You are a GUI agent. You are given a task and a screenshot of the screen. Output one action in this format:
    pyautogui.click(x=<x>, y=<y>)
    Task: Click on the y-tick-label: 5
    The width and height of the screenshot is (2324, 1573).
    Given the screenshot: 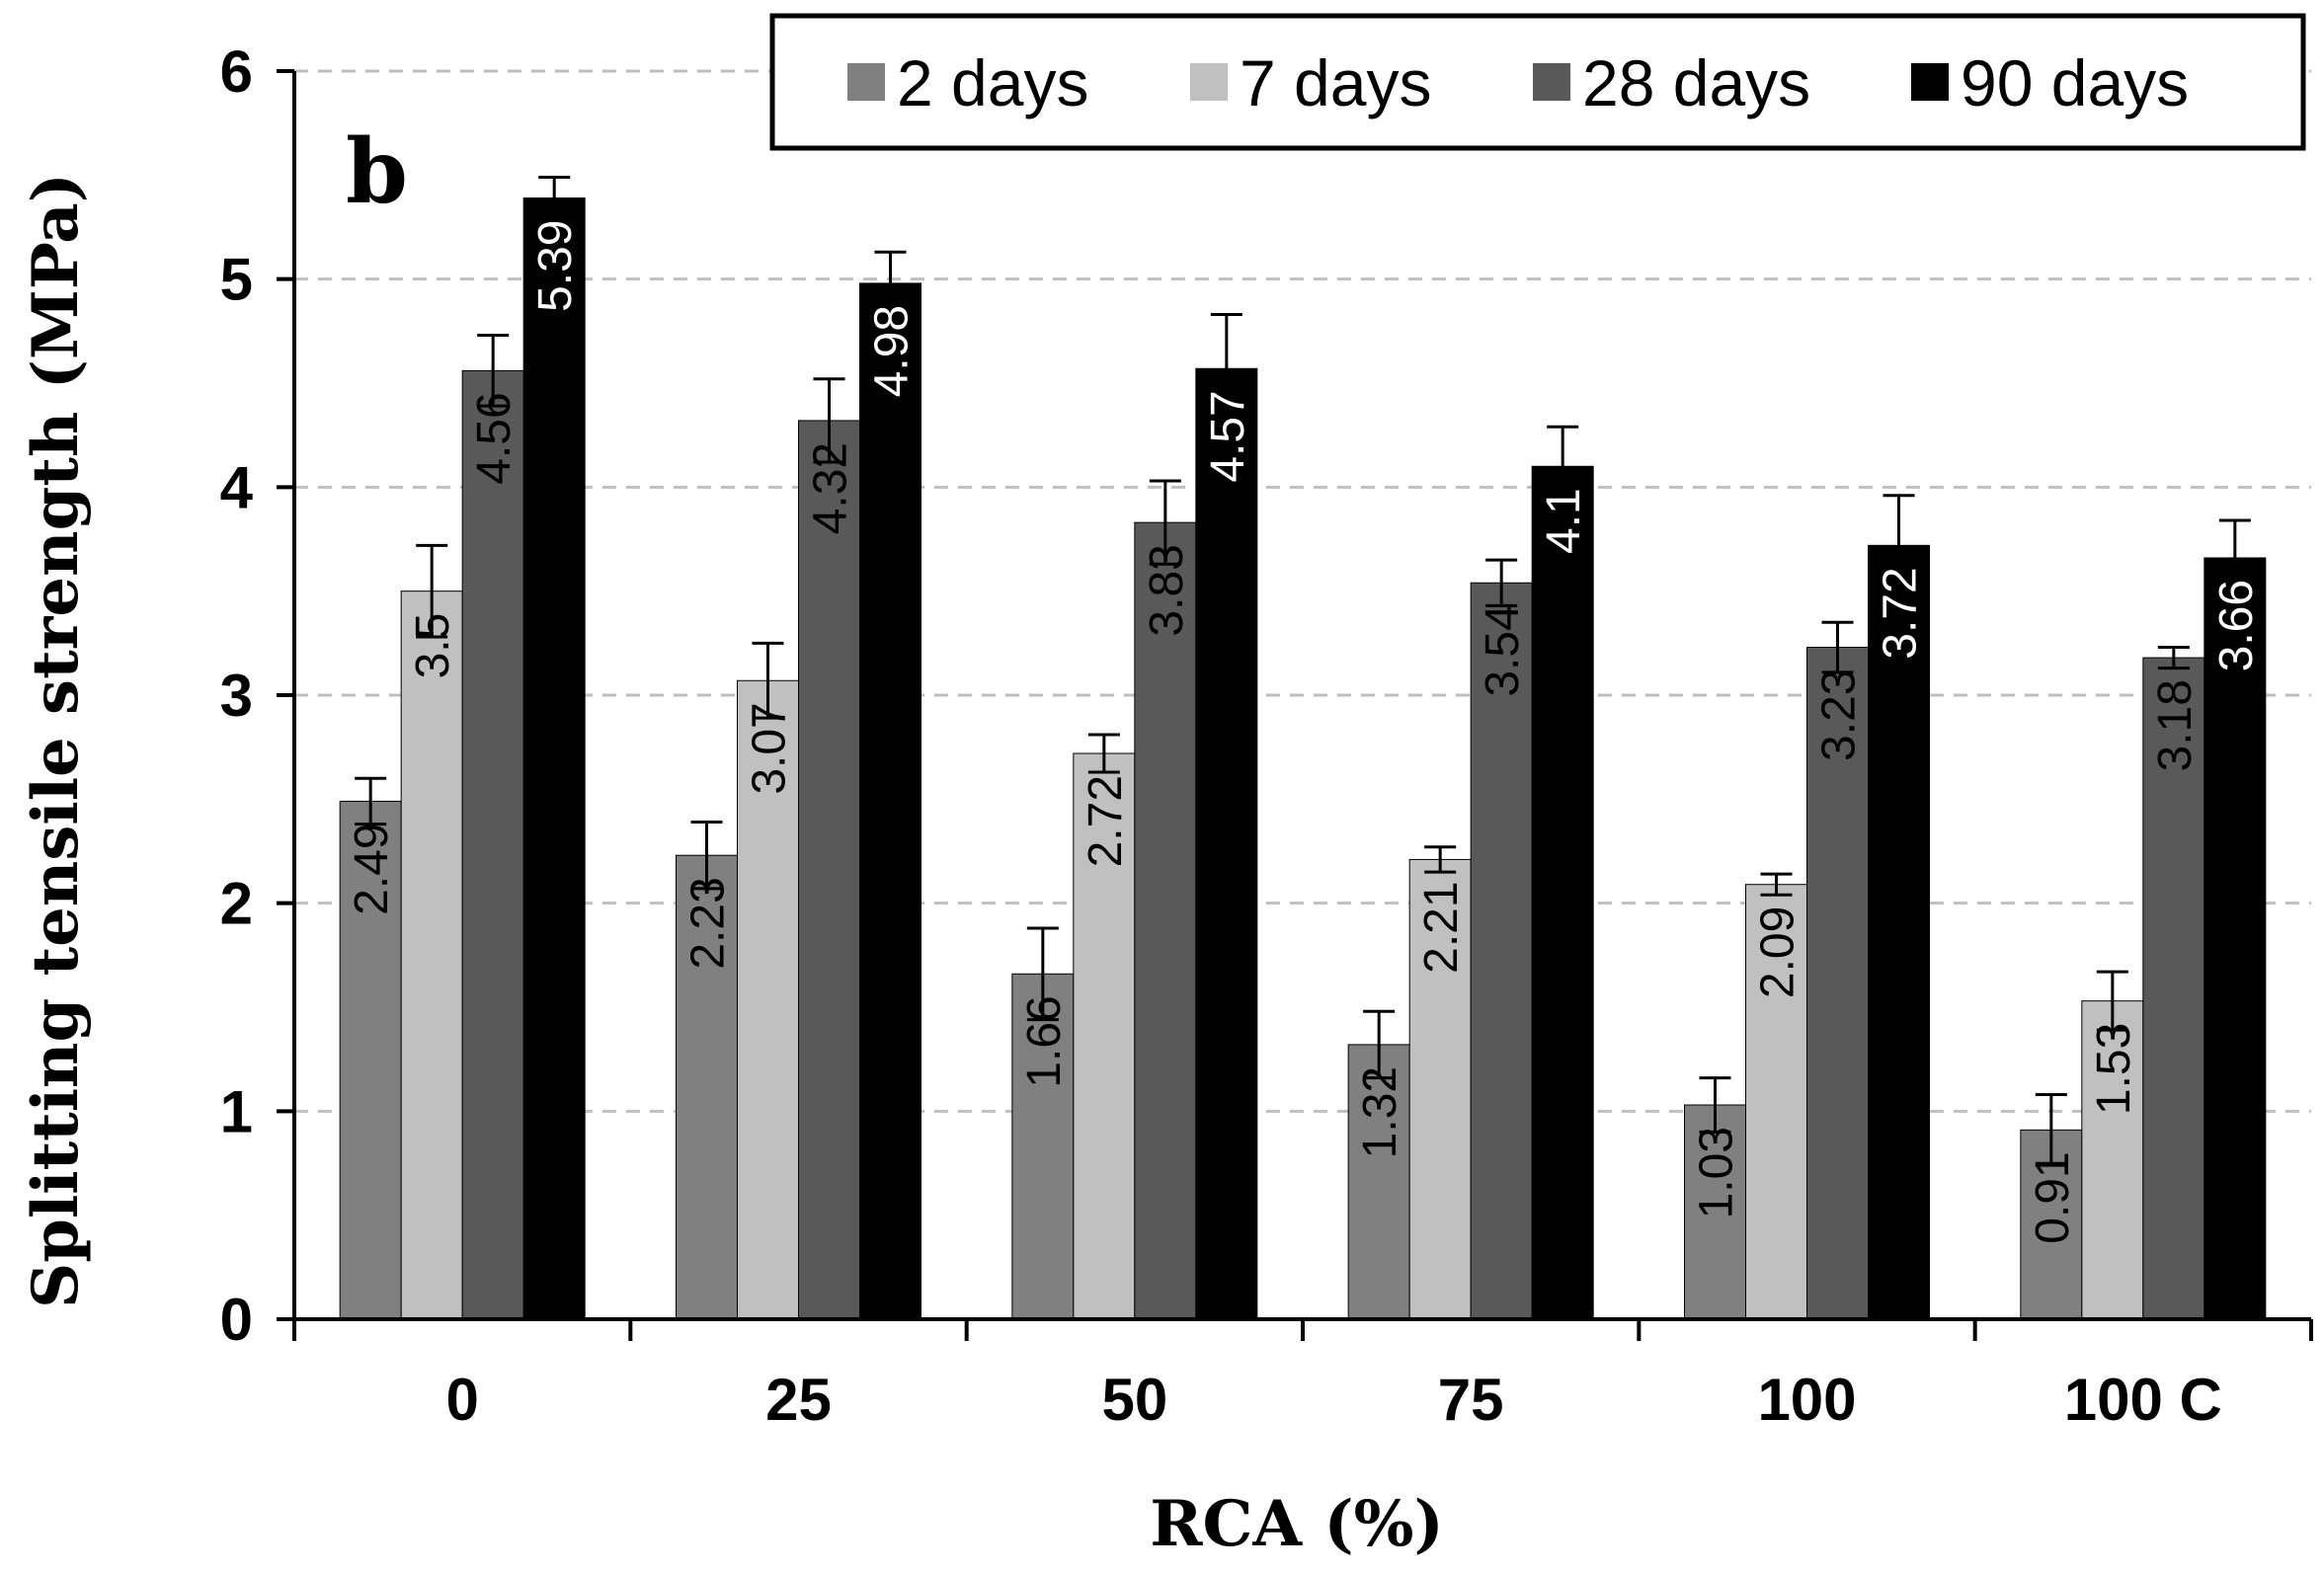 What is the action you would take?
    pyautogui.click(x=237, y=280)
    